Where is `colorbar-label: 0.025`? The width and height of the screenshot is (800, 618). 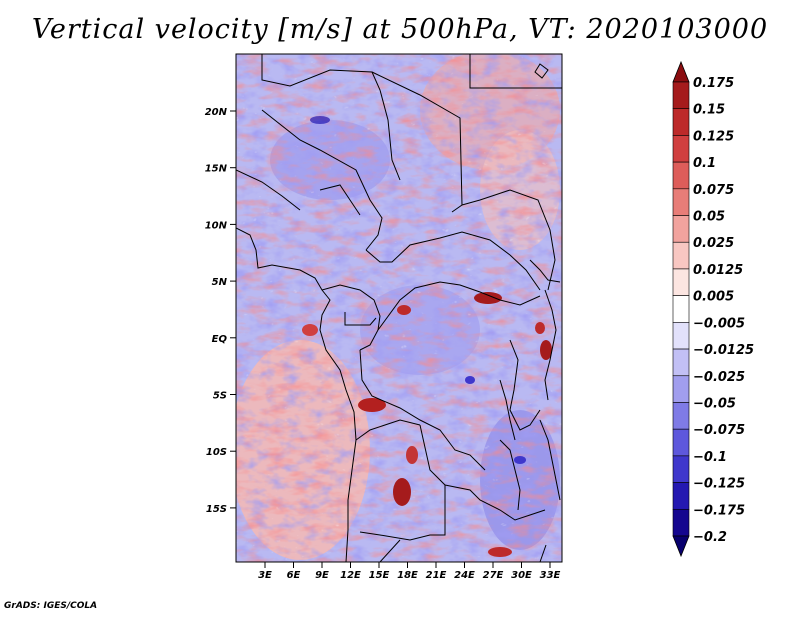
colorbar-label: 0.025 is located at coordinates (713, 243).